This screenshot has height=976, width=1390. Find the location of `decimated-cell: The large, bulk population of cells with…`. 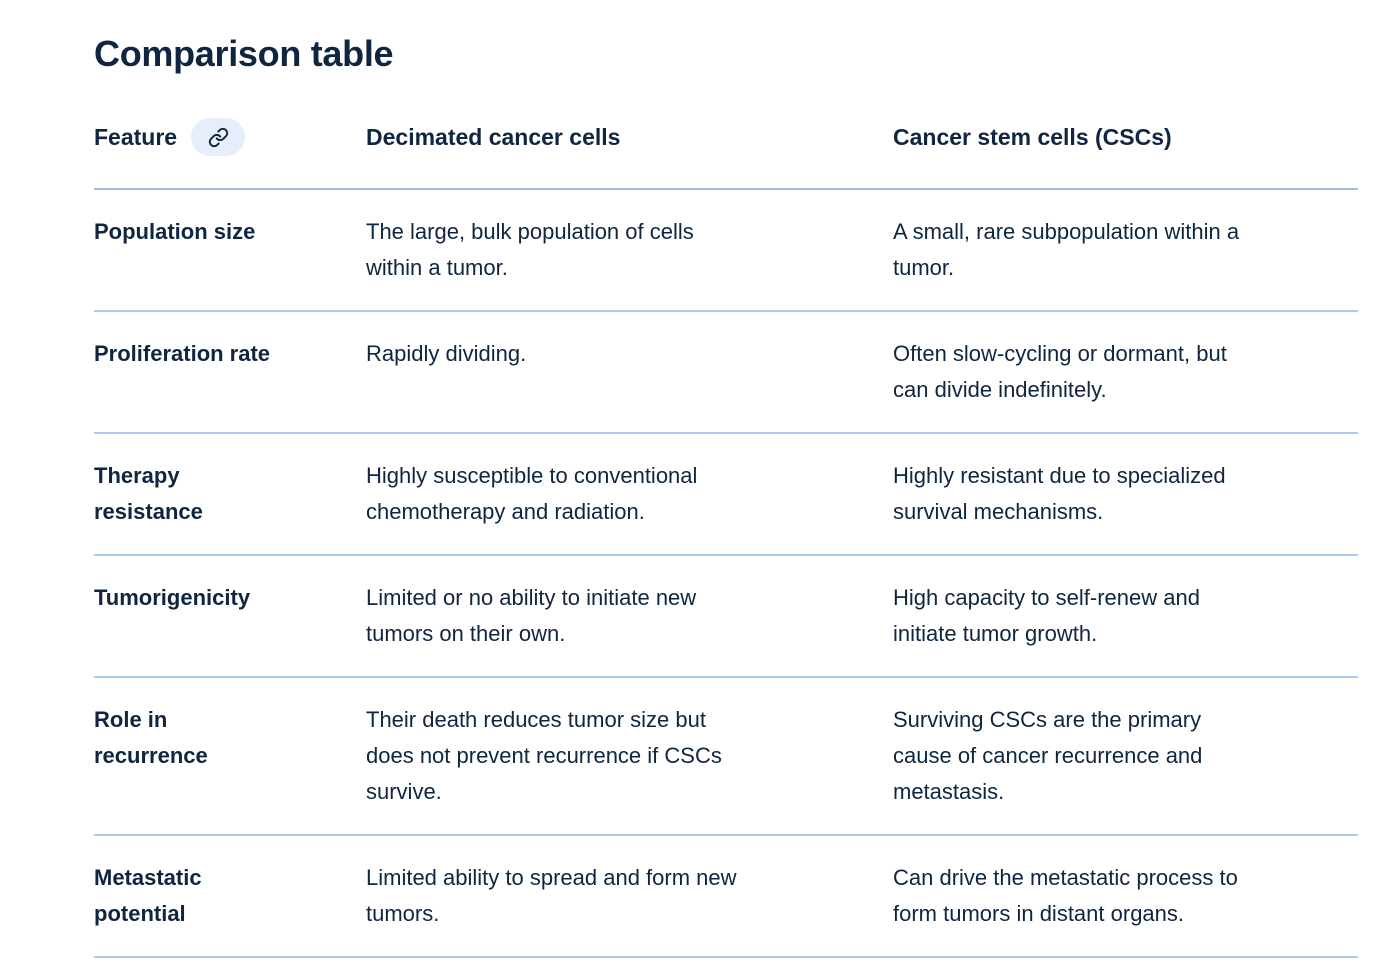

decimated-cell: The large, bulk population of cells with… is located at coordinates (629, 250).